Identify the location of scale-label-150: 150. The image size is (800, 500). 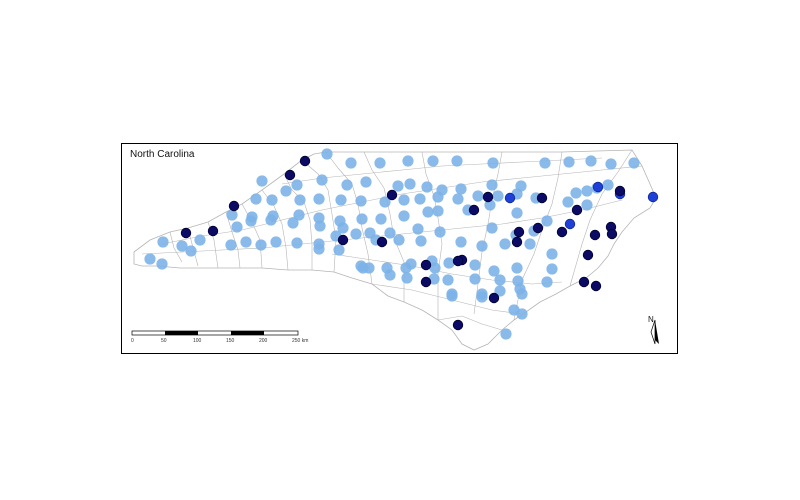
(230, 341).